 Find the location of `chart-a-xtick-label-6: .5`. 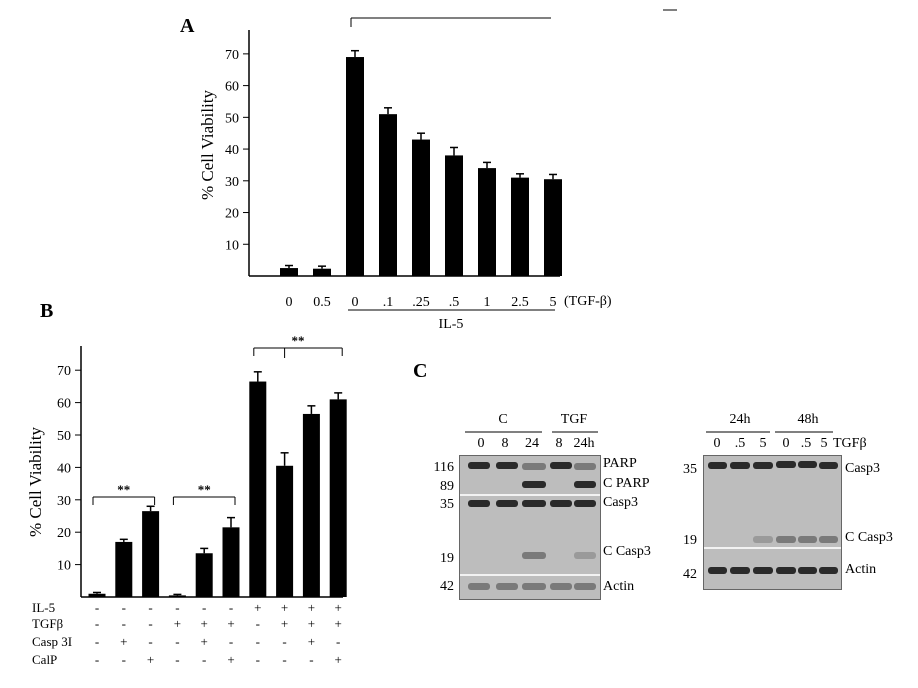

chart-a-xtick-label-6: .5 is located at coordinates (454, 302).